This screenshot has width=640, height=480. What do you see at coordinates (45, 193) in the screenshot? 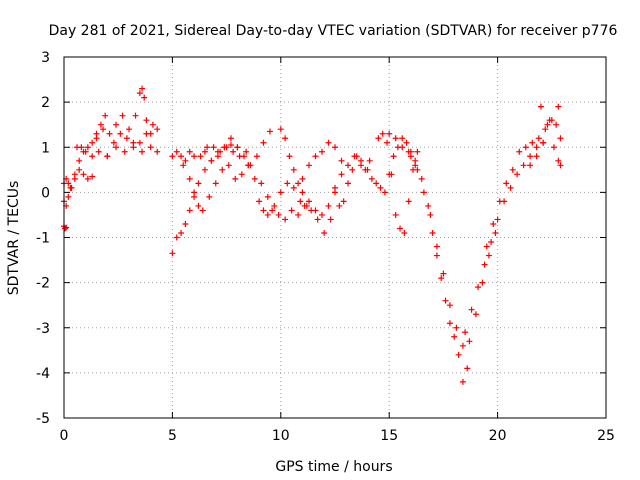
I see `y-tick-label: 0` at bounding box center [45, 193].